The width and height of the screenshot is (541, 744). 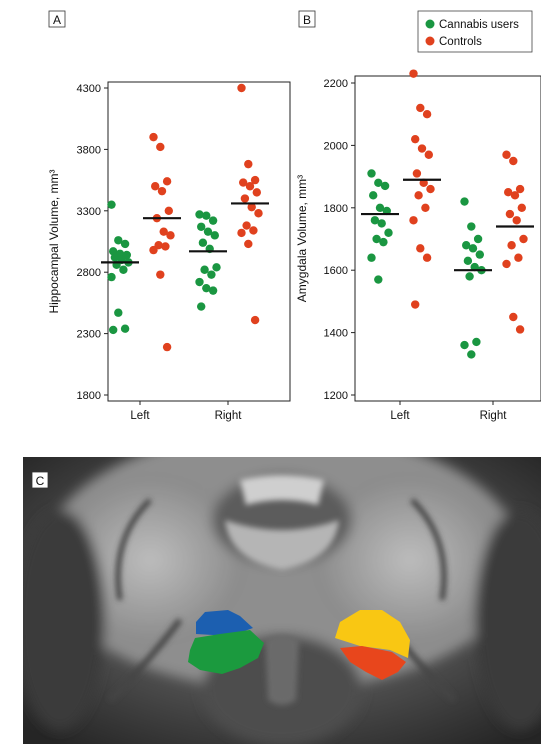 What do you see at coordinates (54, 241) in the screenshot?
I see `y-axis-label: Hippocampal Volume, mm³` at bounding box center [54, 241].